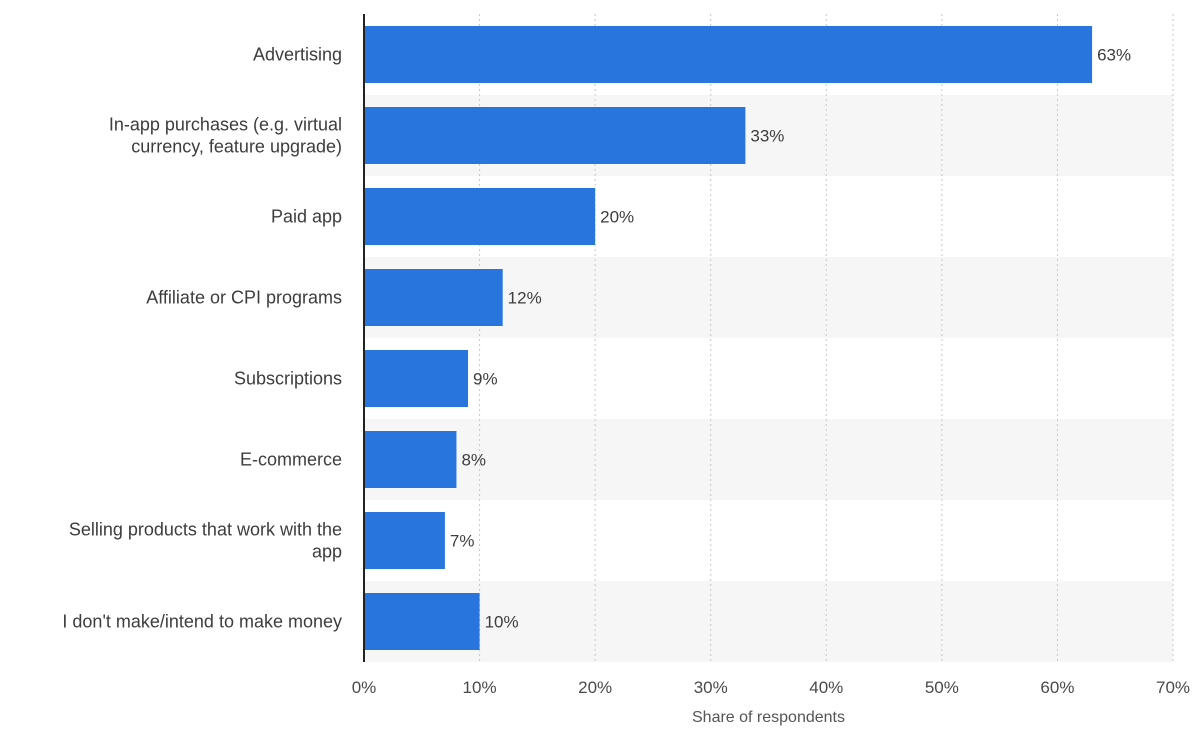  Describe the element at coordinates (288, 379) in the screenshot. I see `category-label: Subscriptions` at that location.